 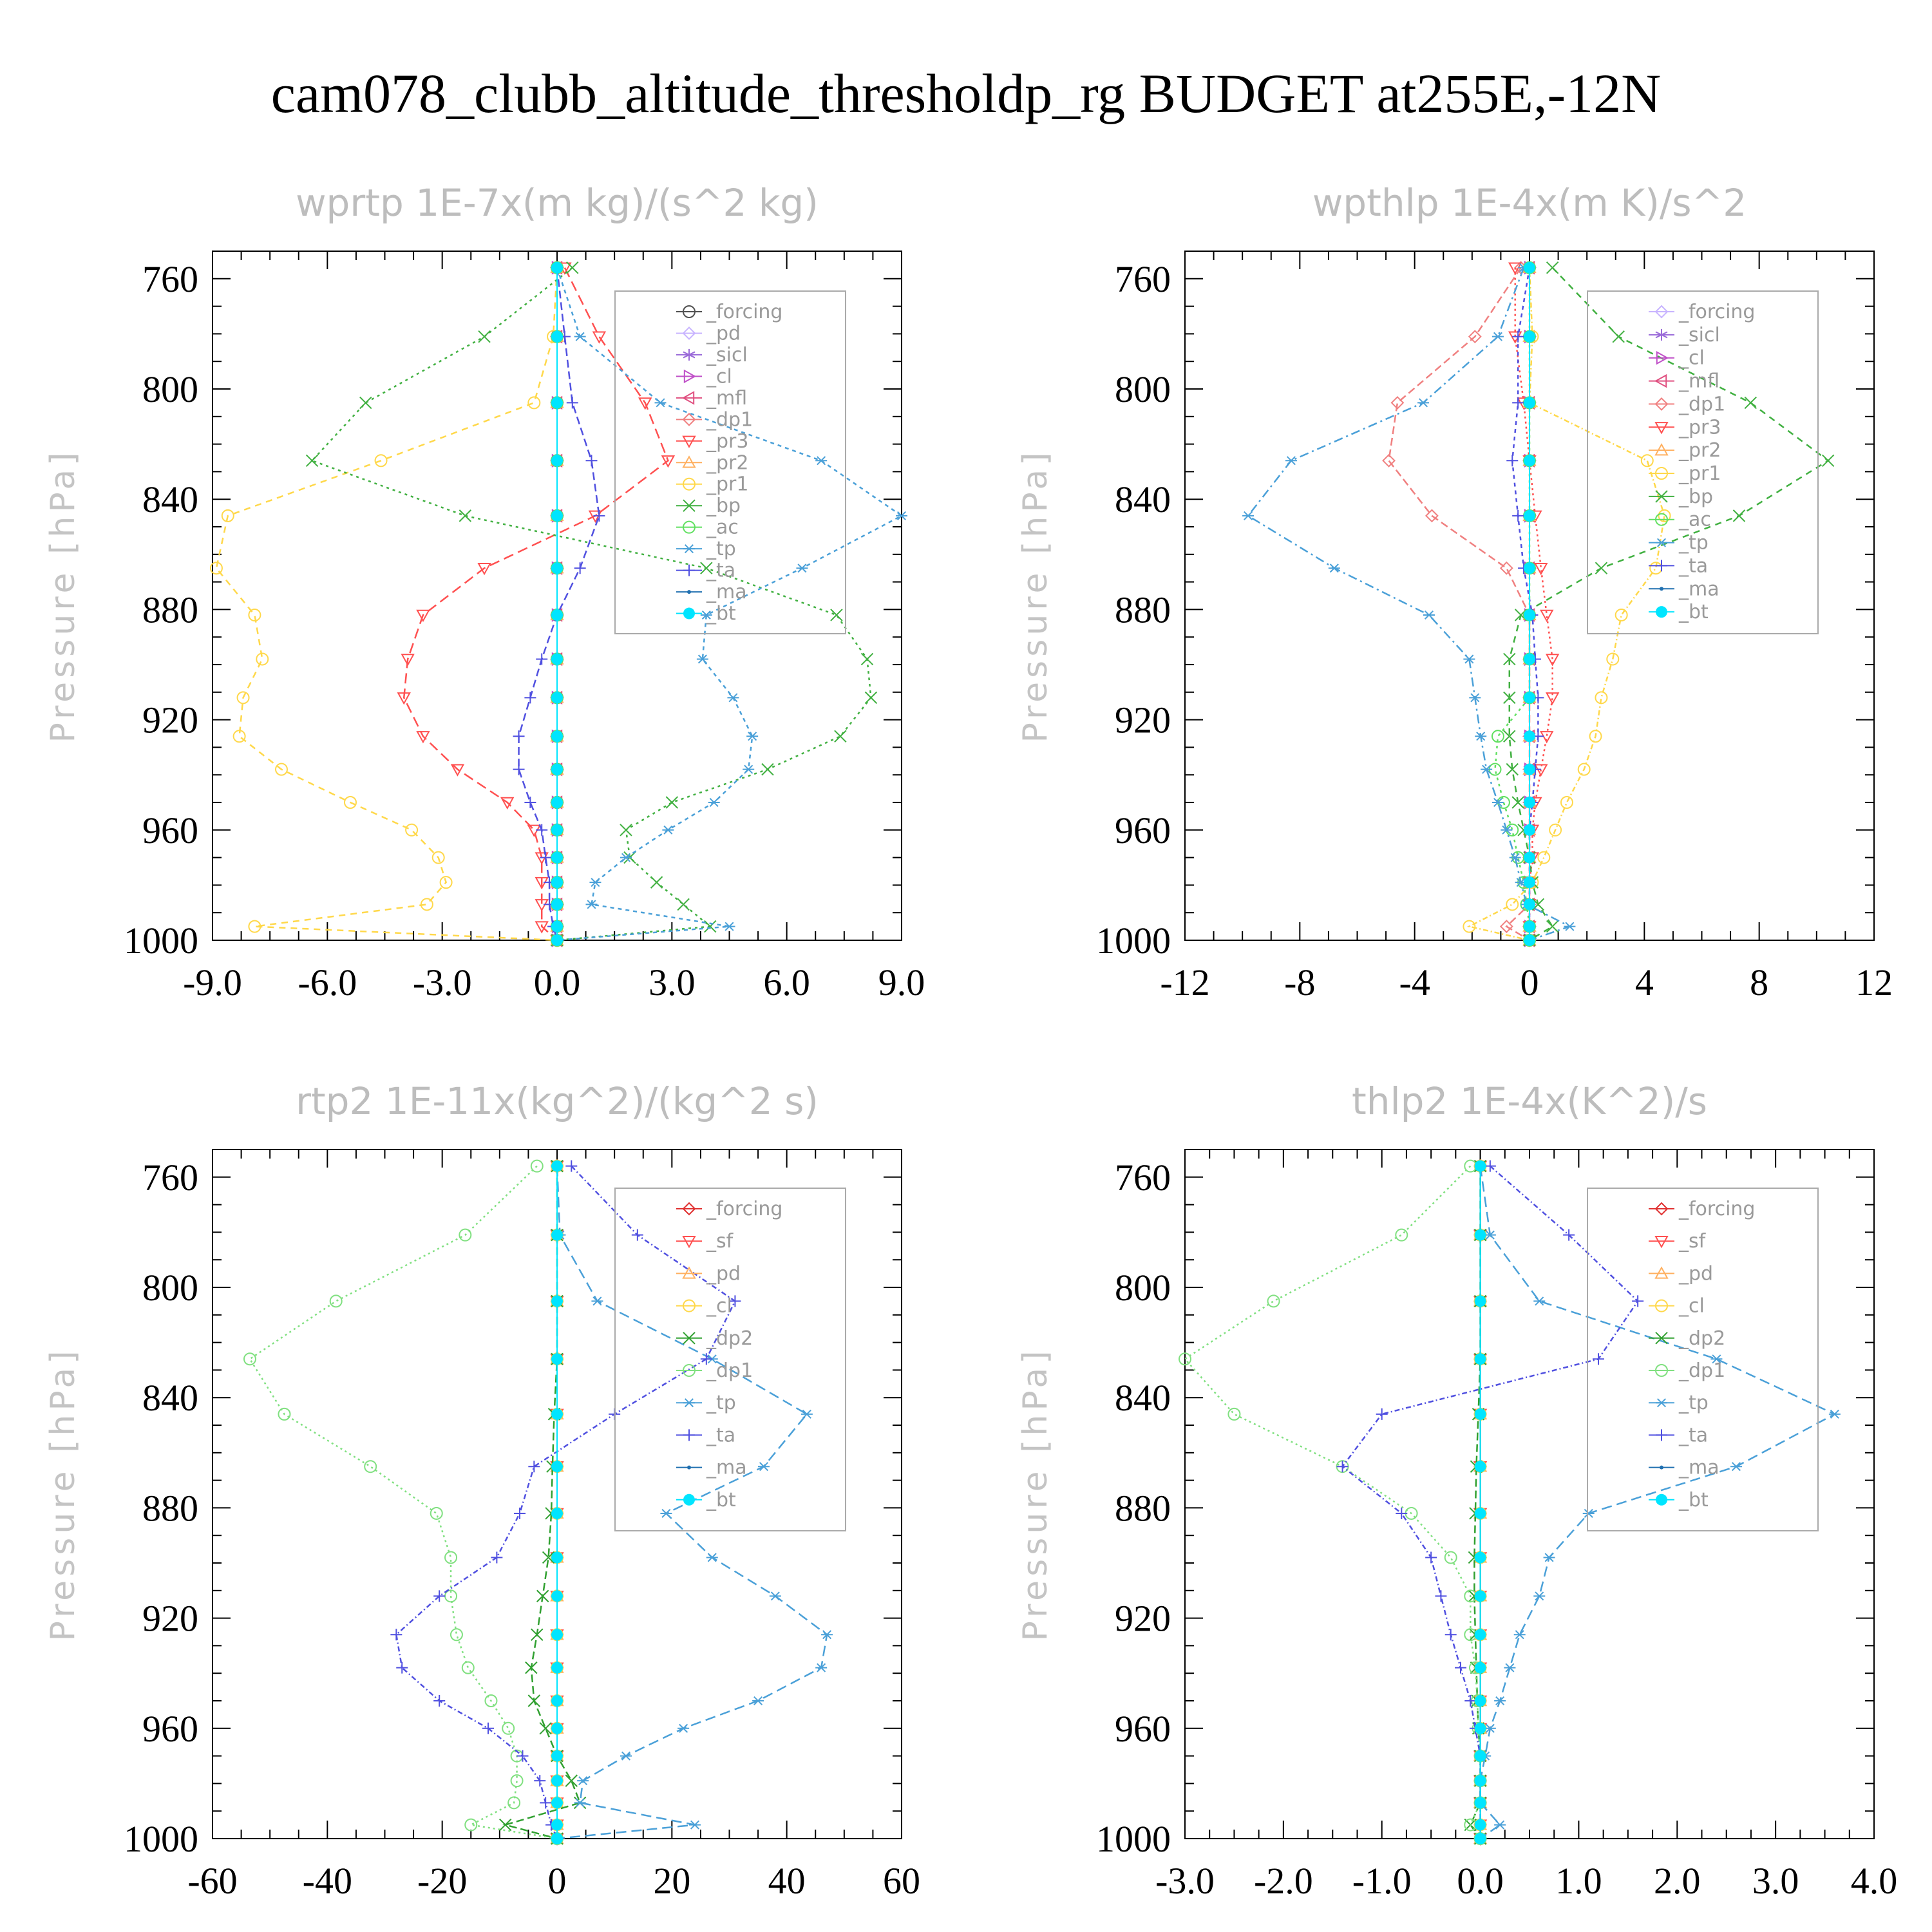 I want to click on series-pr1, so click(x=386, y=604).